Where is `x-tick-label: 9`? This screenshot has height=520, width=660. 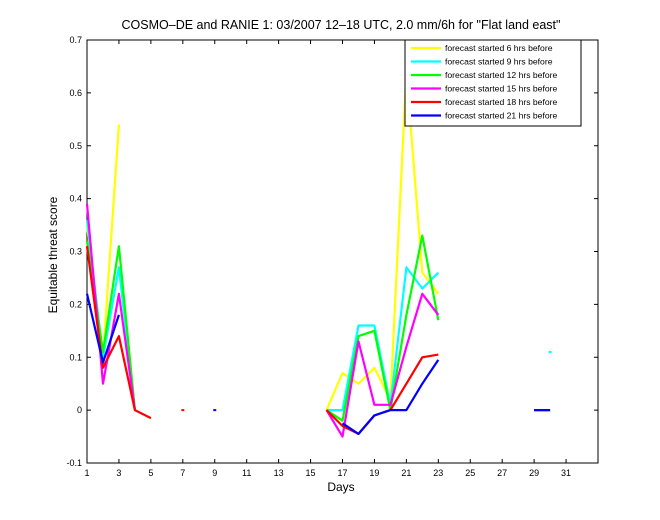
x-tick-label: 9 is located at coordinates (214, 473).